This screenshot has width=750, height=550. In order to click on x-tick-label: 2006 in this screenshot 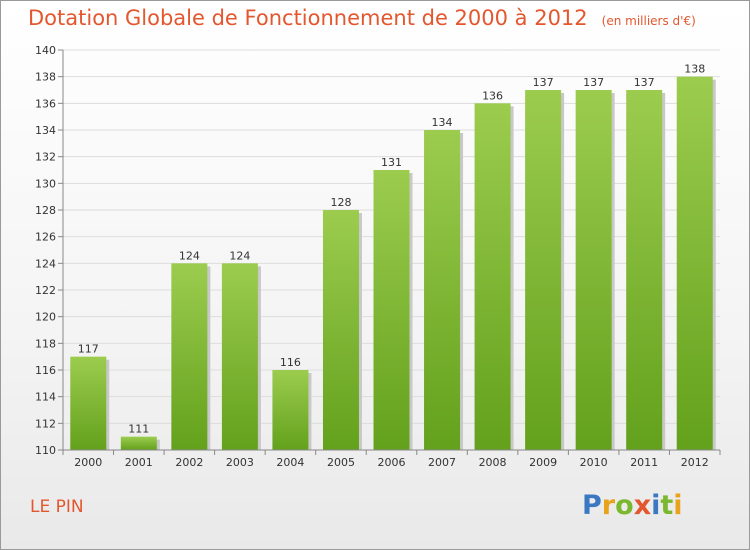, I will do `click(392, 462)`.